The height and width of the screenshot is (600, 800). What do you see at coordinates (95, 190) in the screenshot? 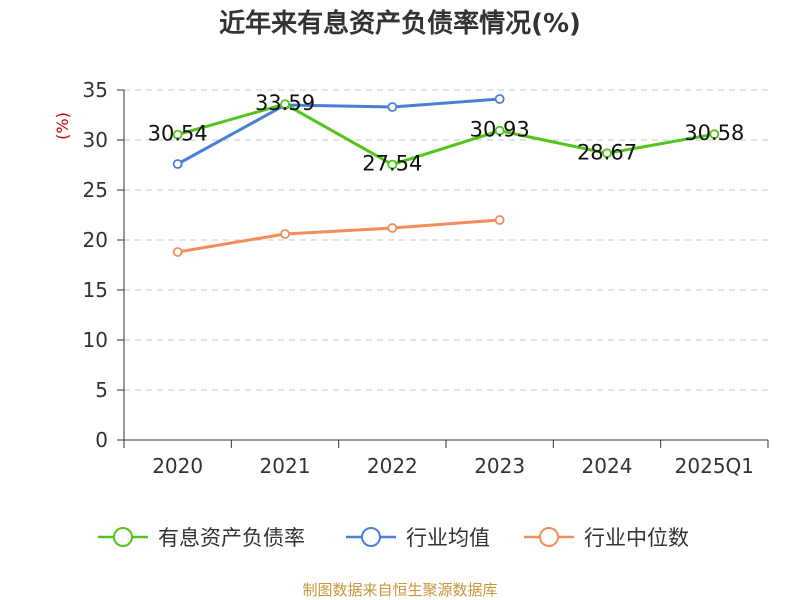
I see `y-tick-label: 25` at bounding box center [95, 190].